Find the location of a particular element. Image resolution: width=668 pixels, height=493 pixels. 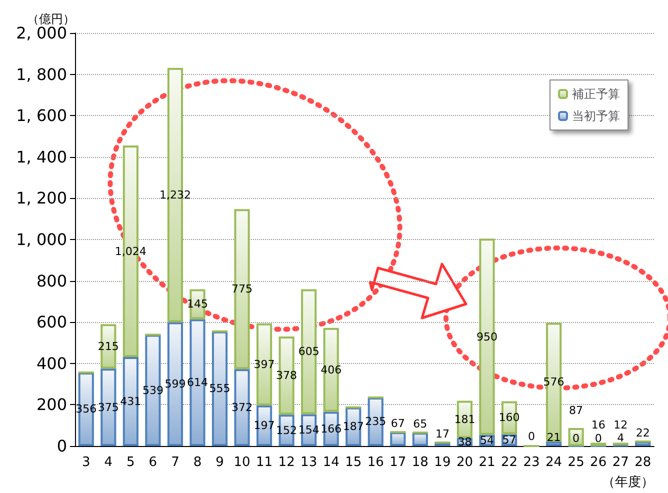

y-tick-label: 800 is located at coordinates (51, 280).